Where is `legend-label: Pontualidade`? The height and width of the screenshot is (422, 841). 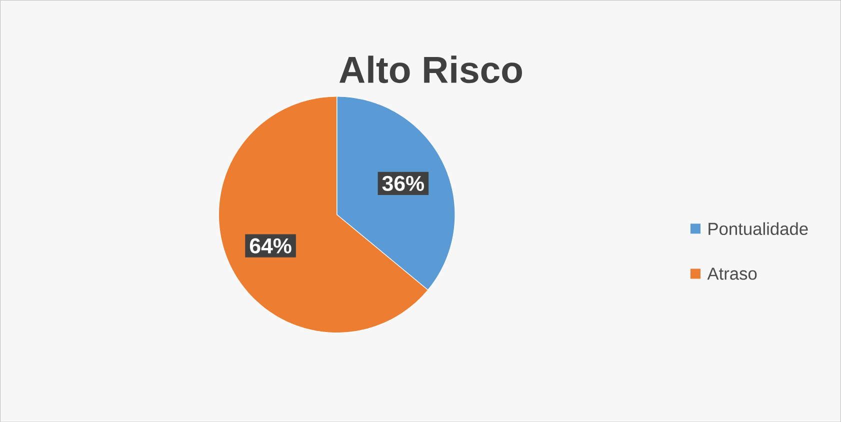 legend-label: Pontualidade is located at coordinates (758, 228).